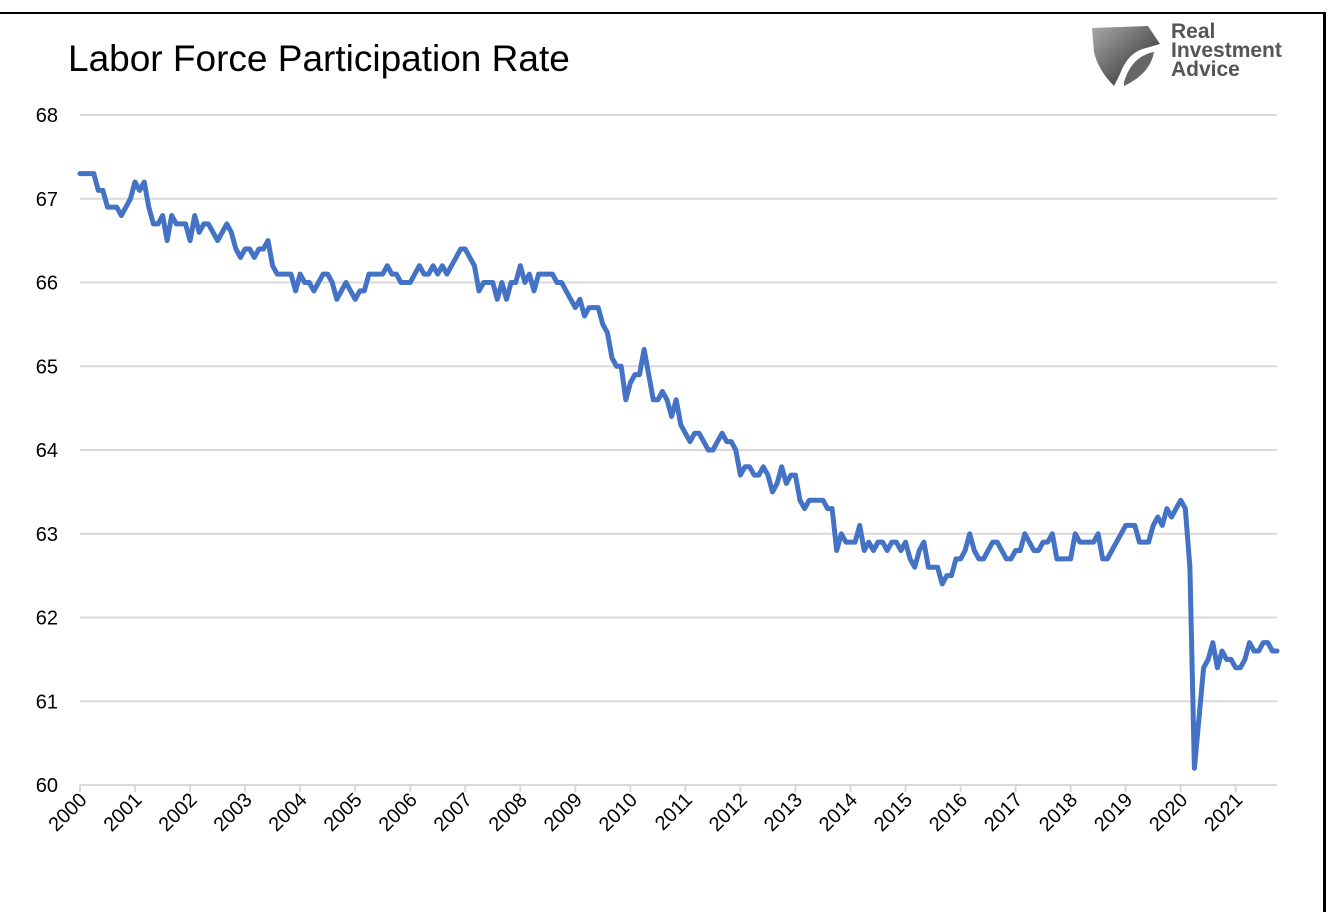  I want to click on x-tick-label: 2013, so click(783, 812).